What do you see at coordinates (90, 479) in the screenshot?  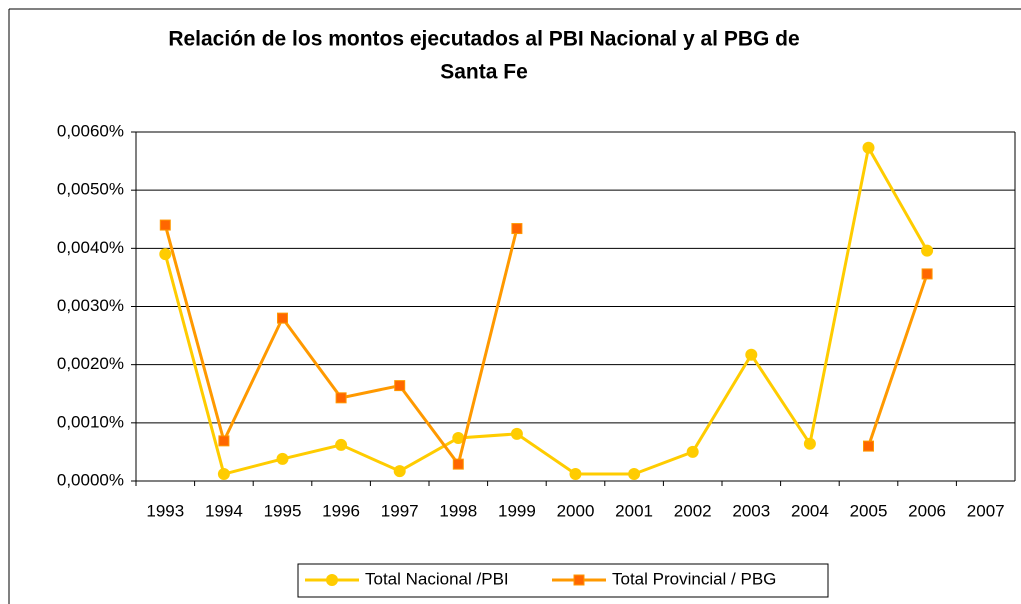 I see `y-tick-label: 0,0000%` at bounding box center [90, 479].